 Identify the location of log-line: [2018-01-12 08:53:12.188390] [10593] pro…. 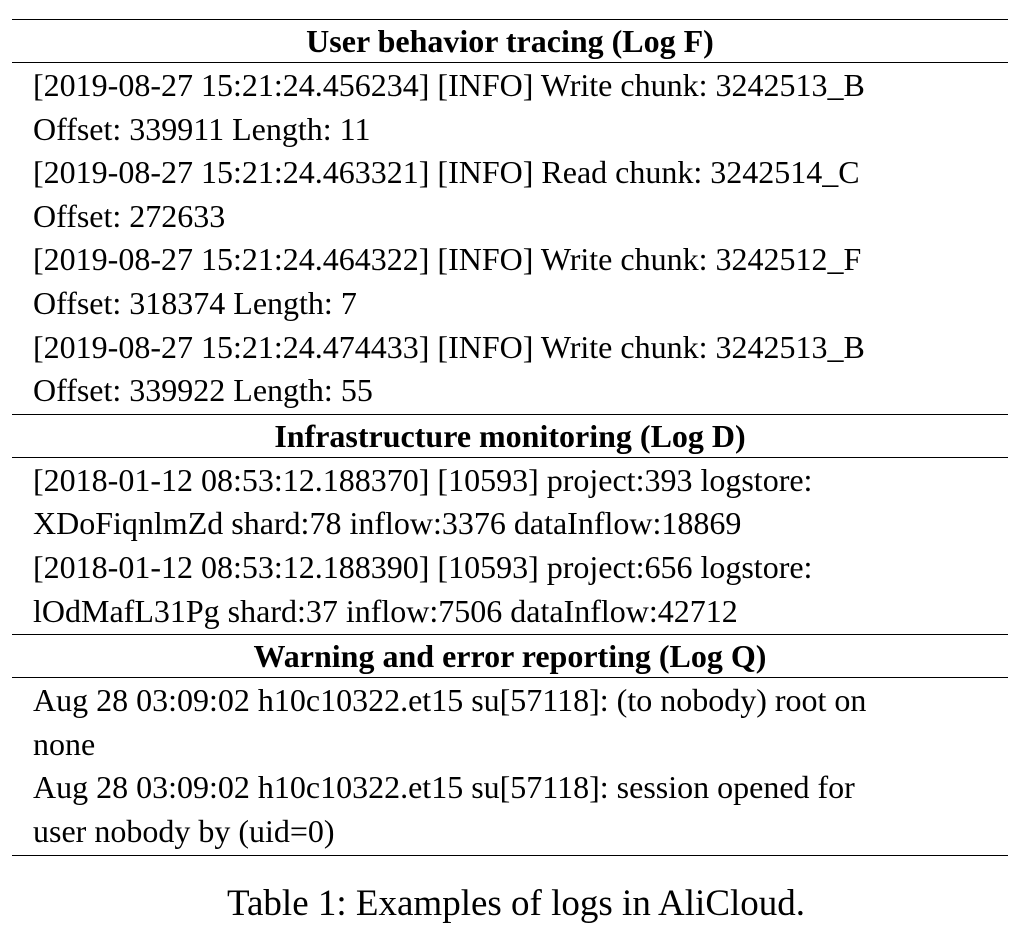
(423, 566).